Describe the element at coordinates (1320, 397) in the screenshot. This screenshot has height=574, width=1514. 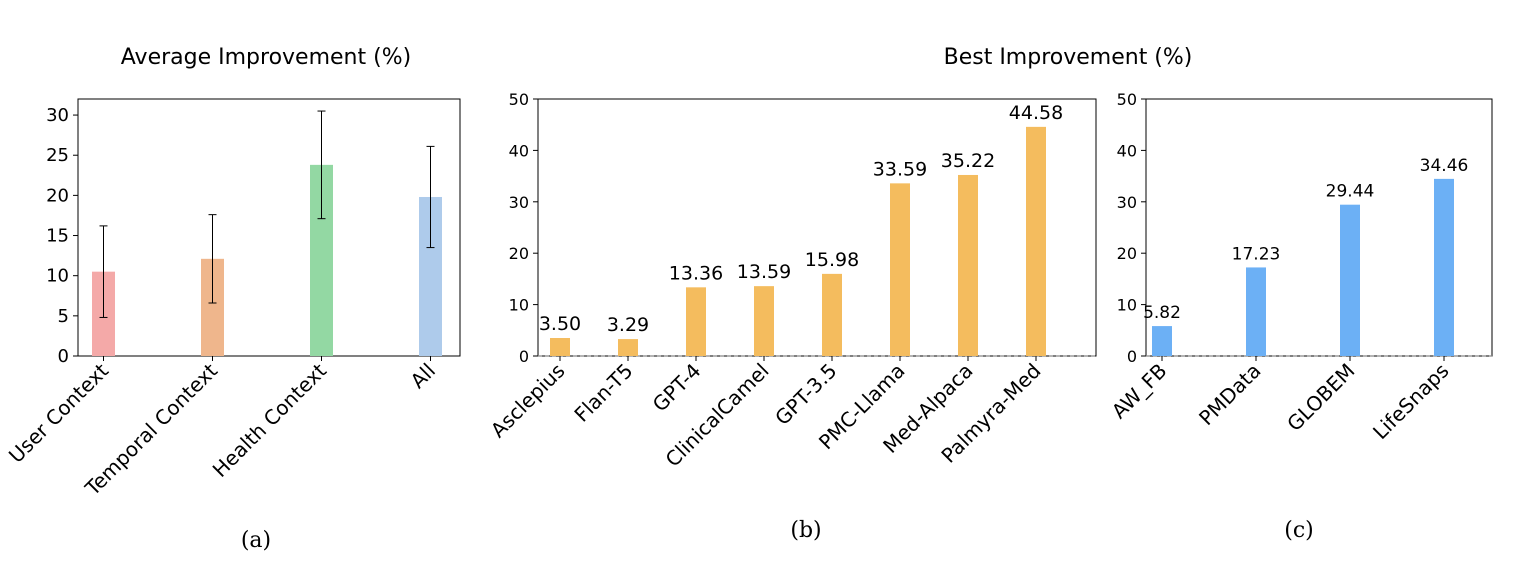
I see `x-tick-label: GLOBEM` at that location.